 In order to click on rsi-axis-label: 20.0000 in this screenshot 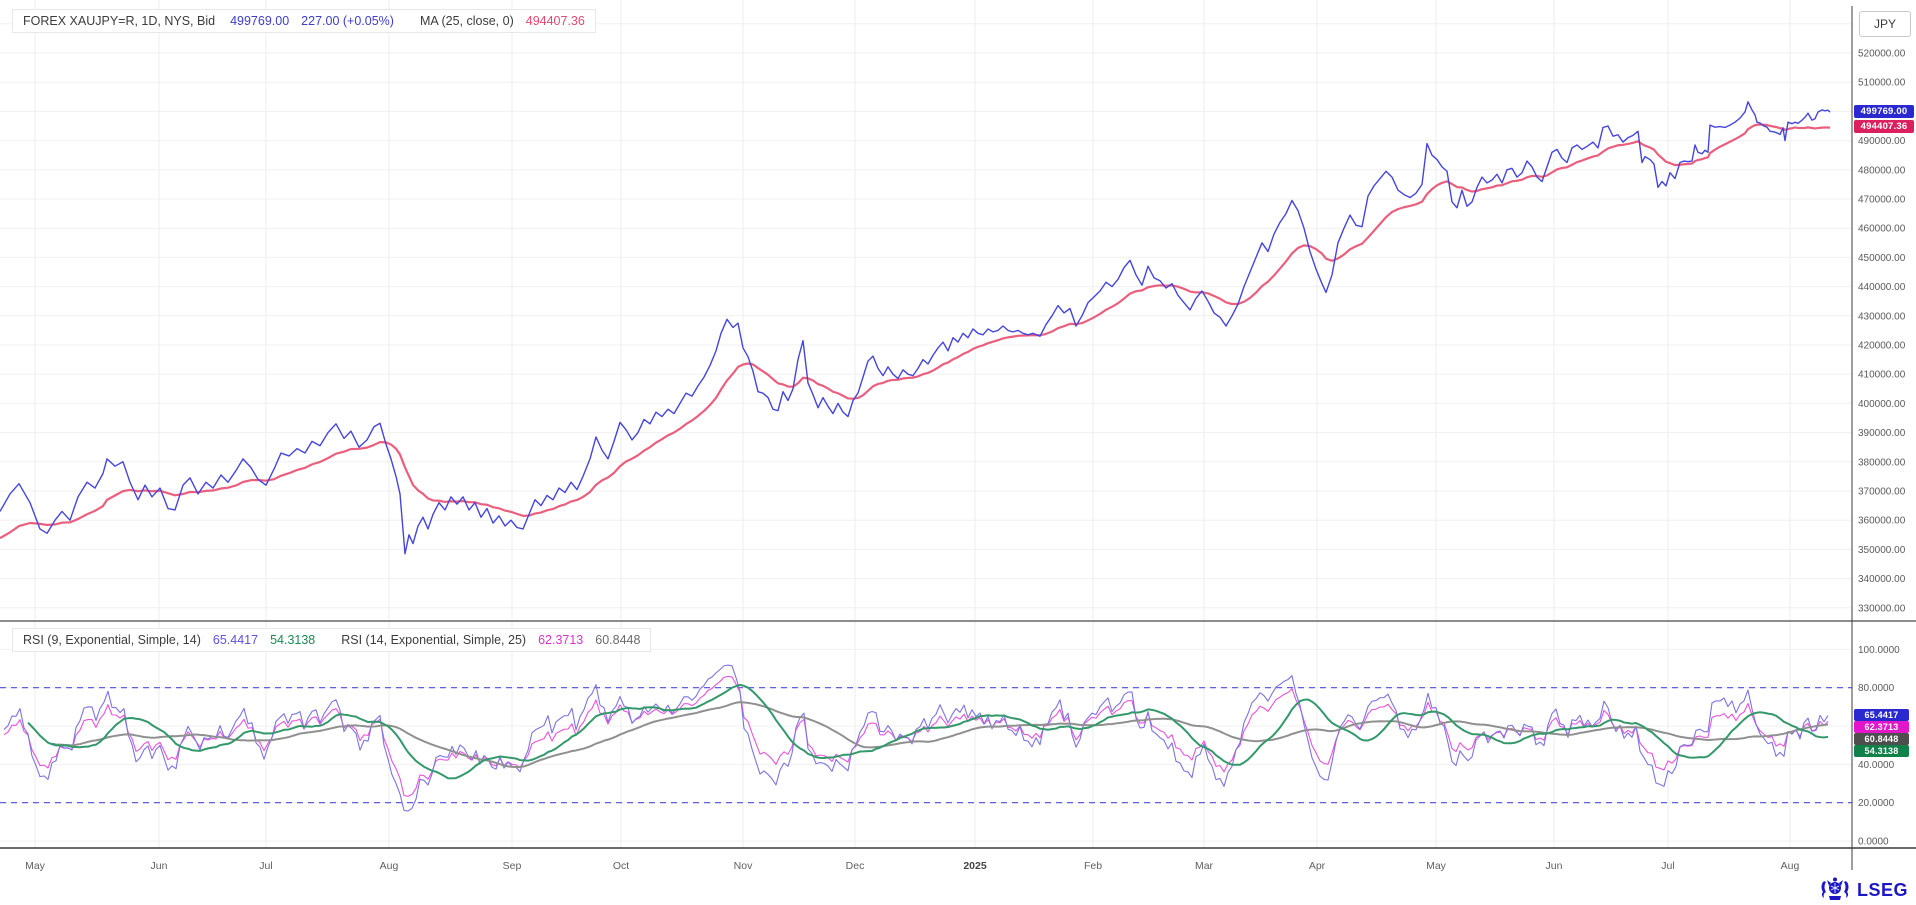, I will do `click(1876, 803)`.